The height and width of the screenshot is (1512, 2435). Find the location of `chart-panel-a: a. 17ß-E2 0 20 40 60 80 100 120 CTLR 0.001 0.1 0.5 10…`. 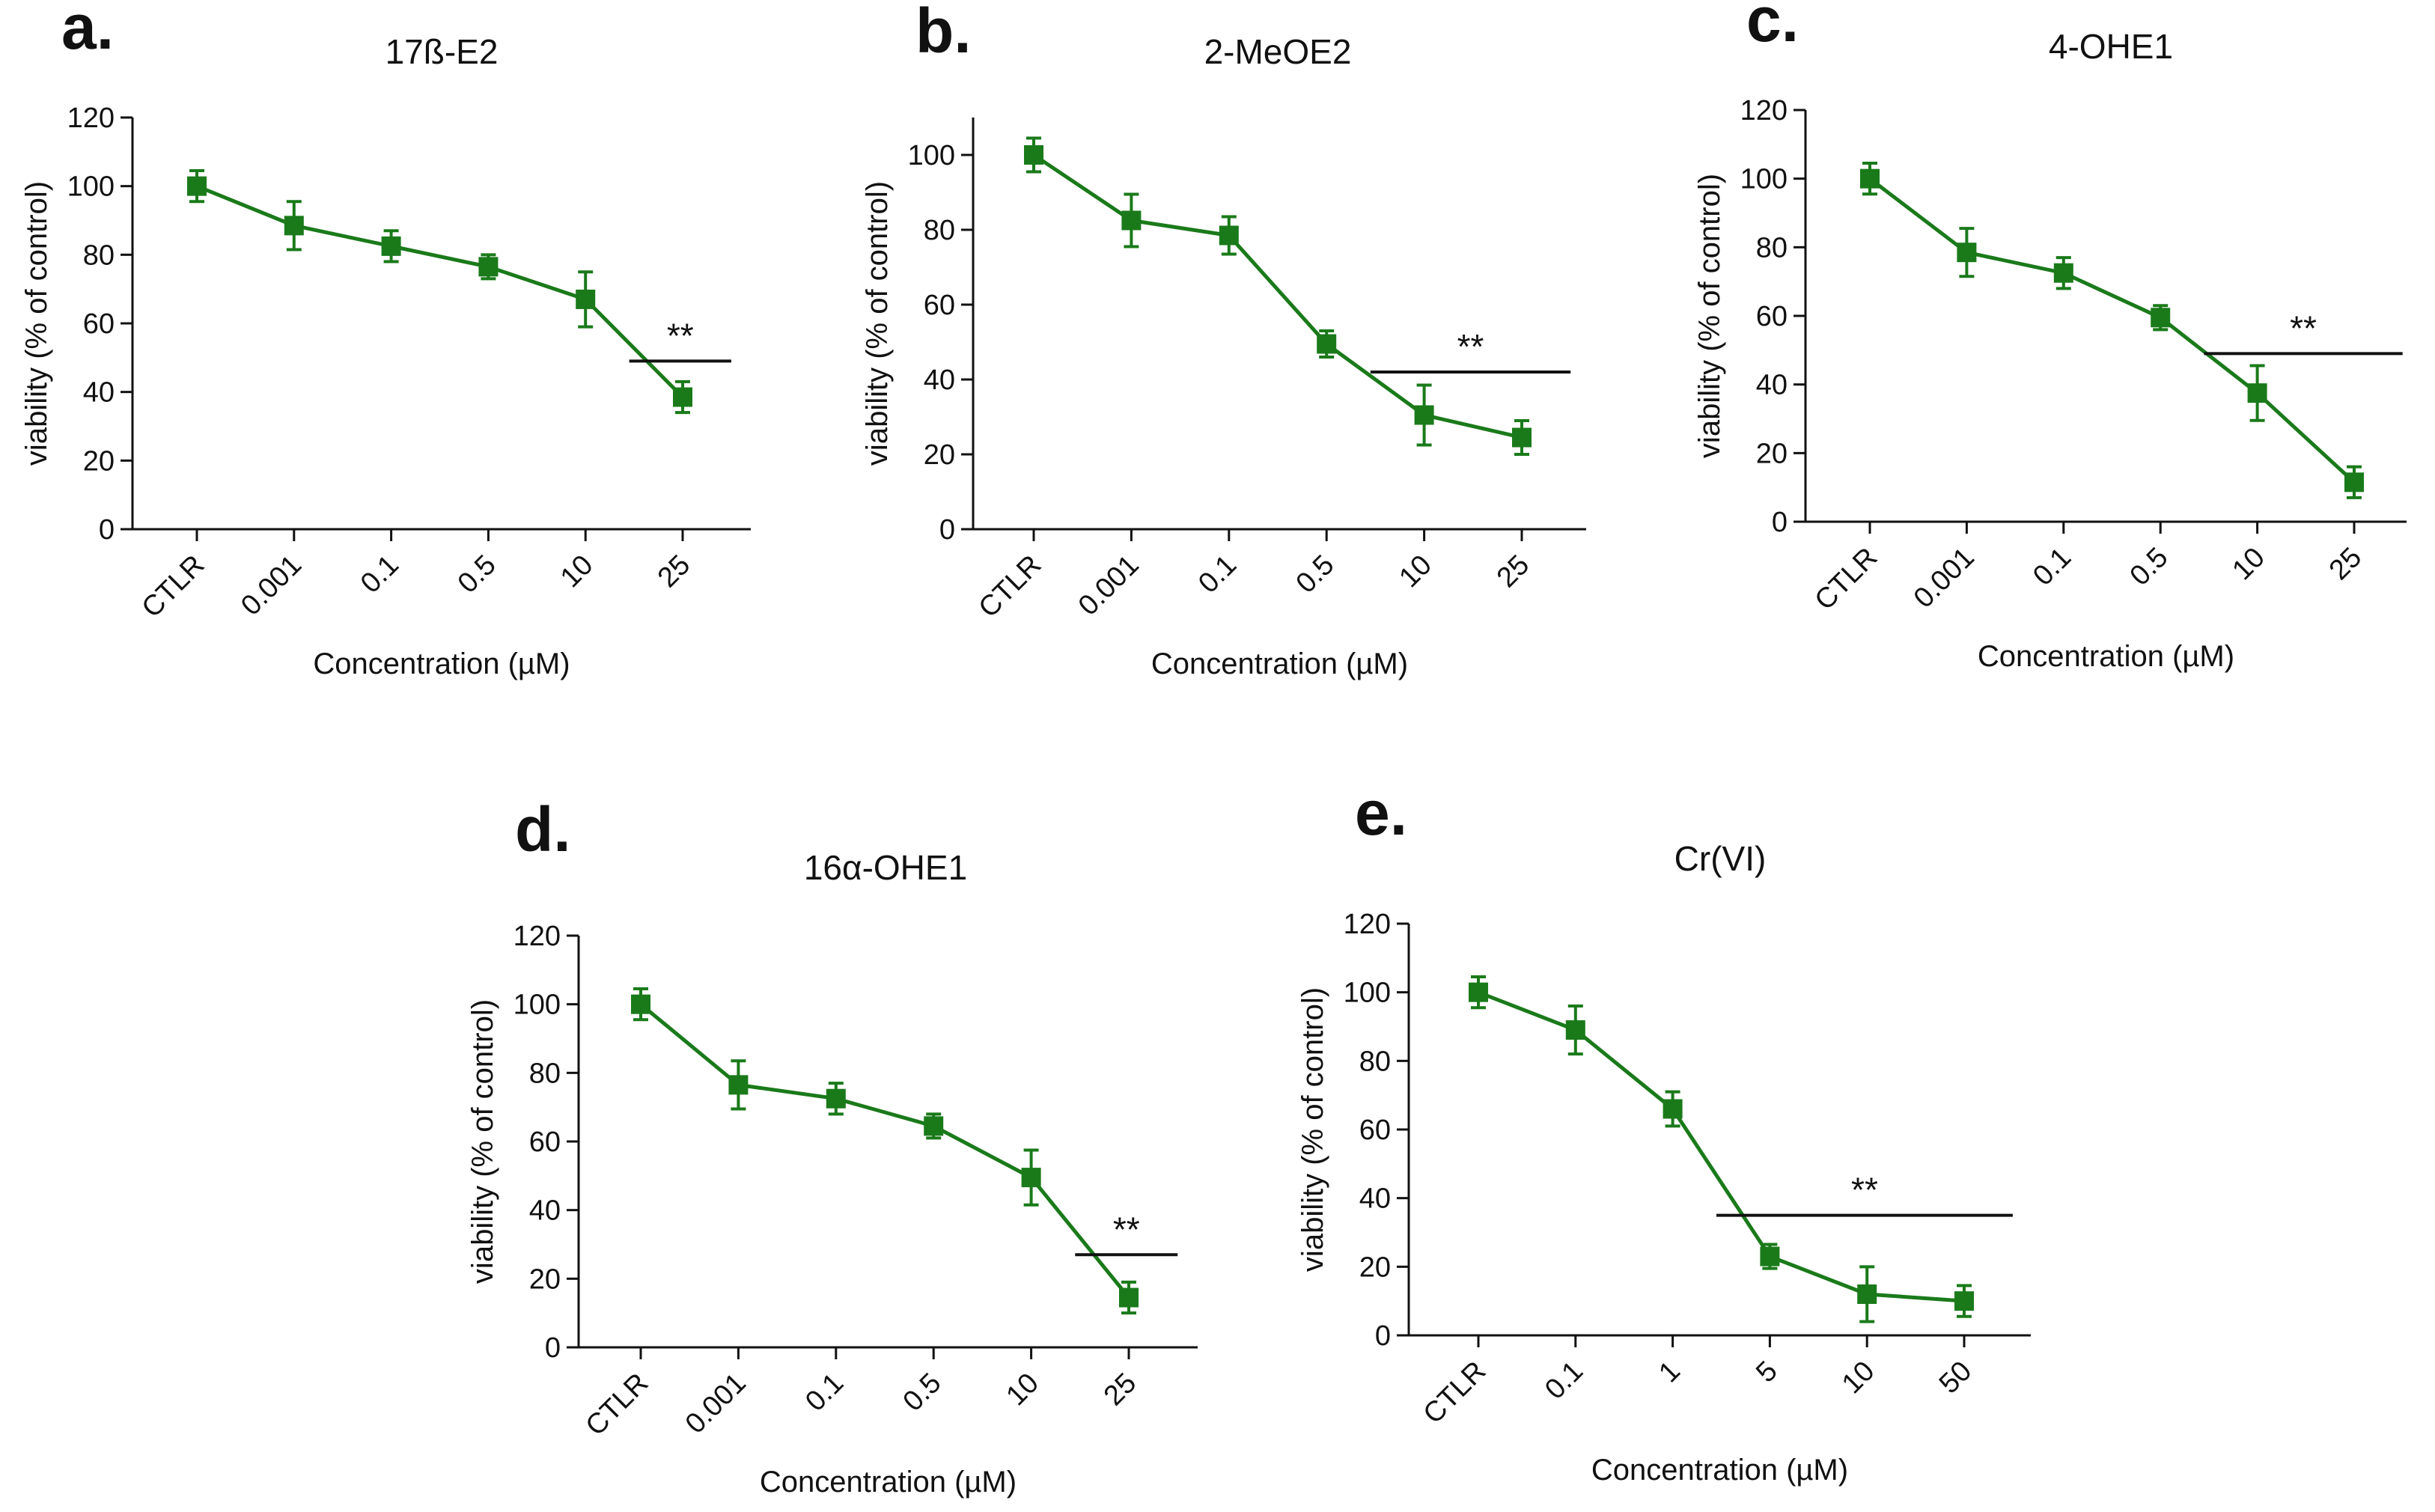

chart-panel-a: a. 17ß-E2 0 20 40 60 80 100 120 CTLR 0.001 0.1 0.5 10… is located at coordinates (385, 340).